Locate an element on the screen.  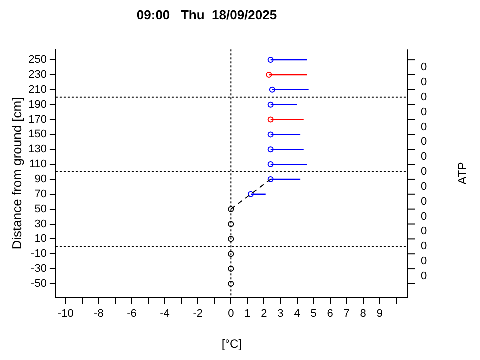
y-tick-label: 150 is located at coordinates (37, 134).